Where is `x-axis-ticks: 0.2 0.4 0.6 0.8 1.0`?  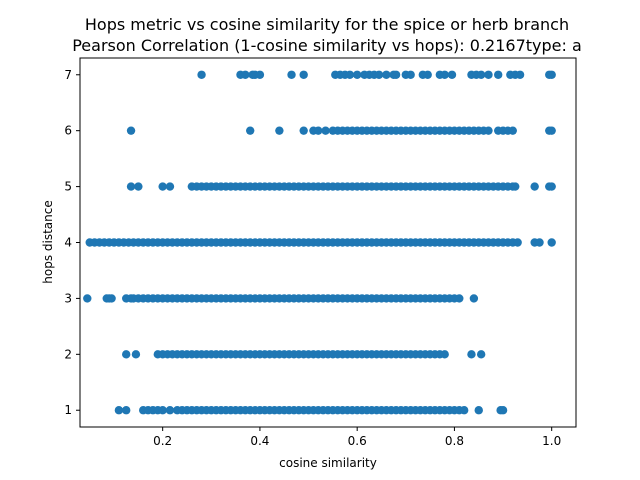 x-axis-ticks: 0.2 0.4 0.6 0.8 1.0 is located at coordinates (357, 437).